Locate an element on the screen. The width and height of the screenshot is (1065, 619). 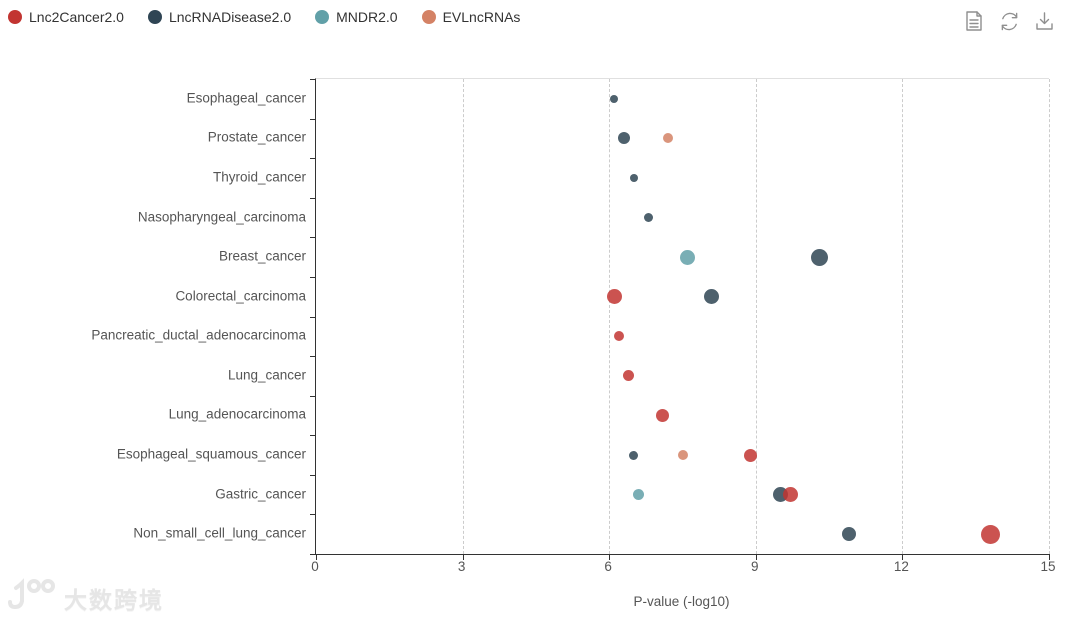
legend-label: MNDR2.0 is located at coordinates (367, 17).